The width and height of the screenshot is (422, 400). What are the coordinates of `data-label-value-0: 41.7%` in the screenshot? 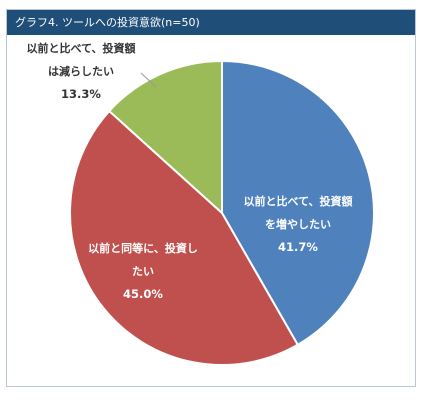 It's located at (298, 247).